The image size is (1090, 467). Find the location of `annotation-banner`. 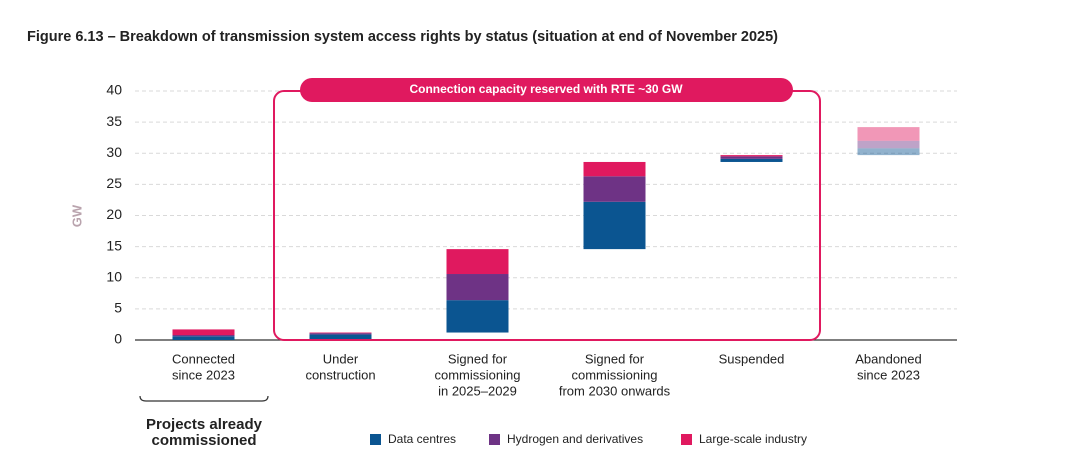

annotation-banner is located at coordinates (546, 90).